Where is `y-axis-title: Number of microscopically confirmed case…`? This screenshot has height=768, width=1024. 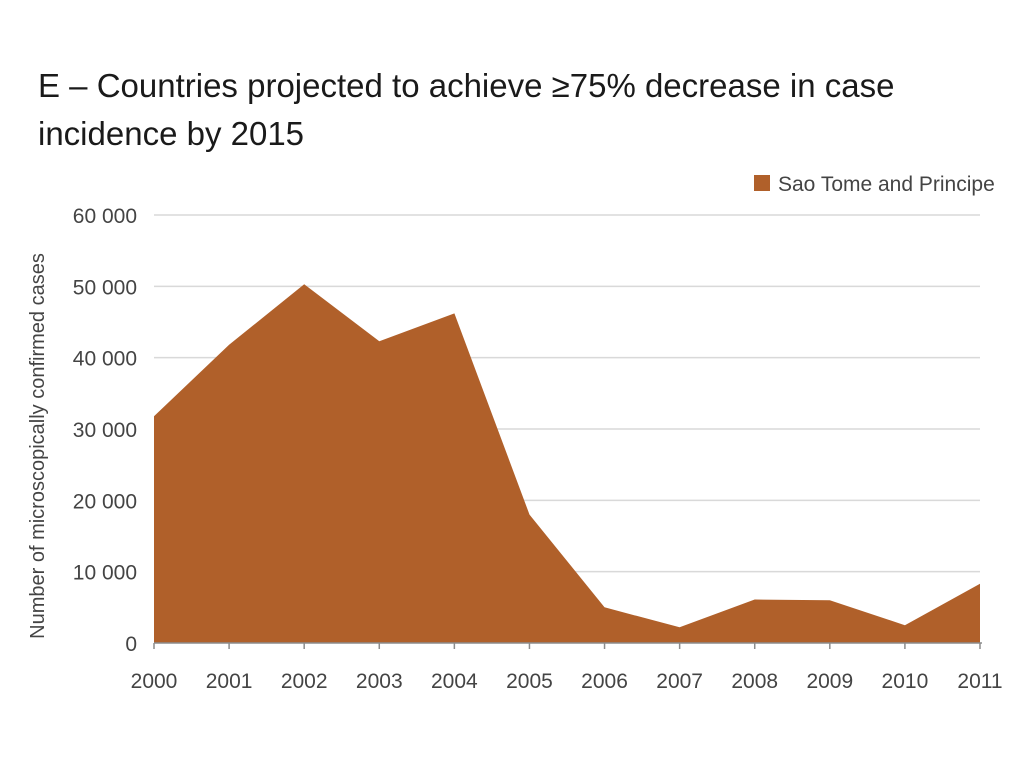
y-axis-title: Number of microscopically confirmed case… is located at coordinates (38, 446).